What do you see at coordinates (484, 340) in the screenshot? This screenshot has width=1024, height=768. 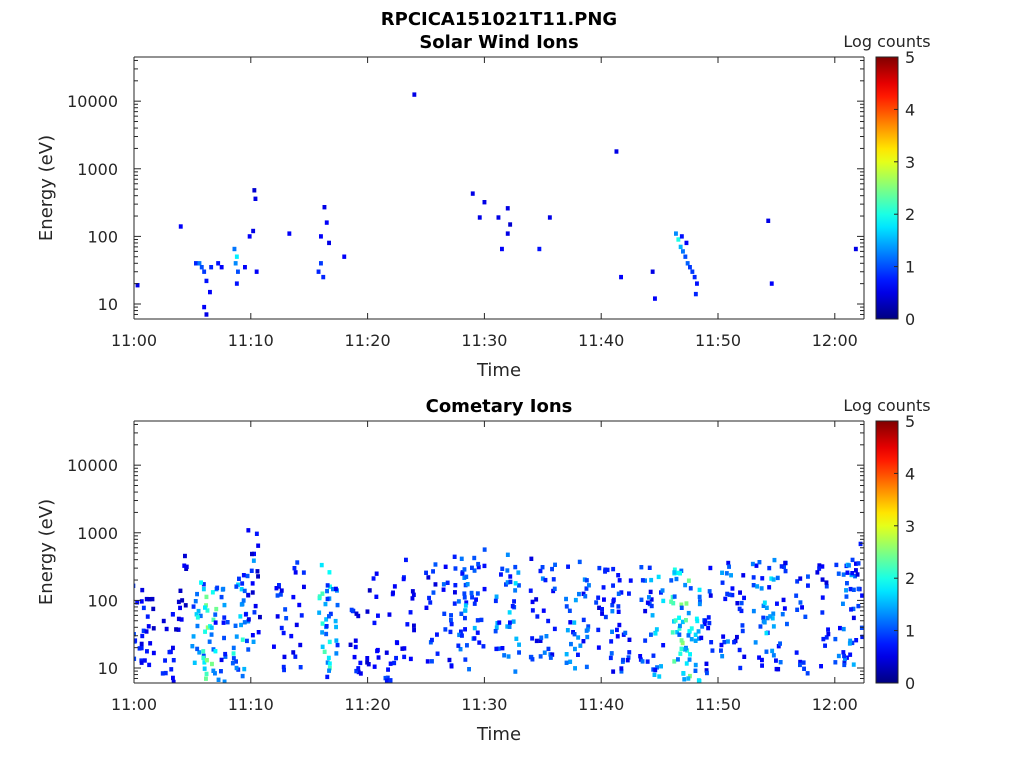 I see `x-tick-label: 11:30` at bounding box center [484, 340].